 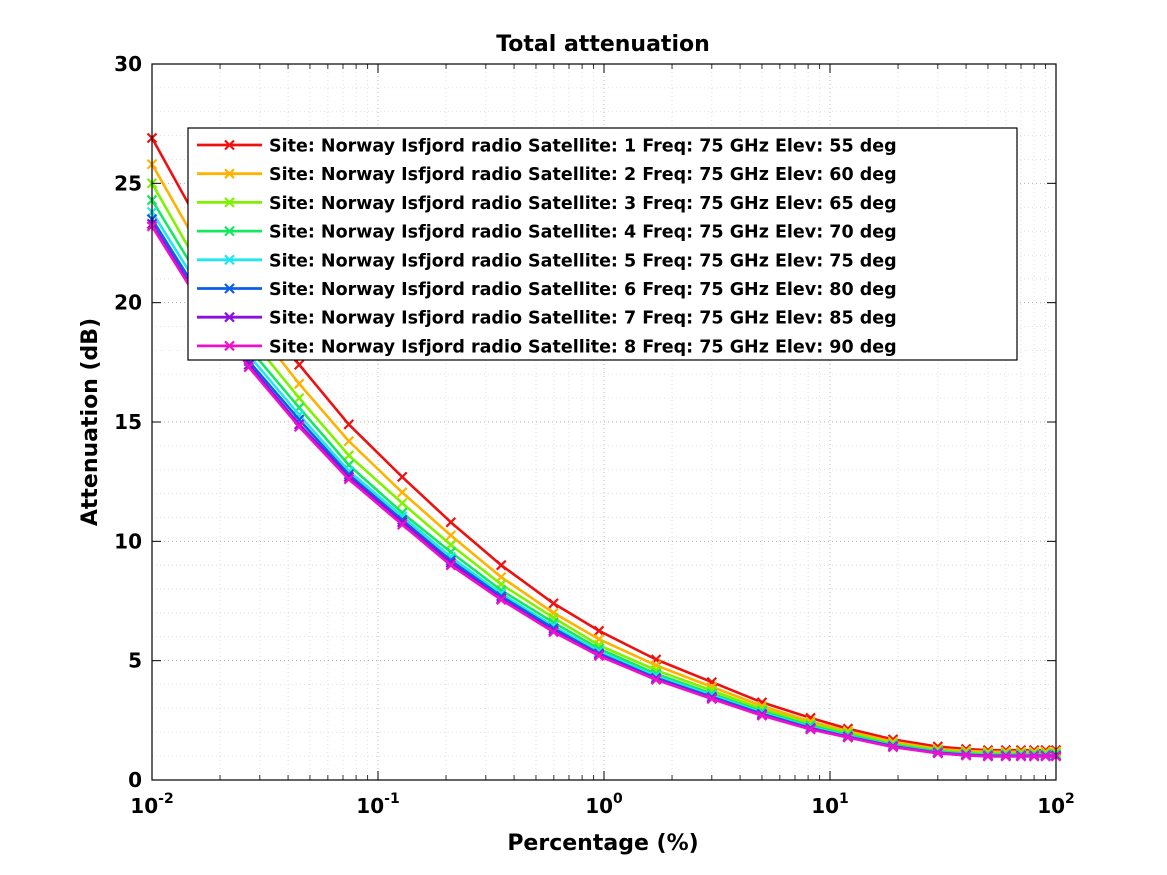 I want to click on y-tick-label: 10, so click(x=128, y=541).